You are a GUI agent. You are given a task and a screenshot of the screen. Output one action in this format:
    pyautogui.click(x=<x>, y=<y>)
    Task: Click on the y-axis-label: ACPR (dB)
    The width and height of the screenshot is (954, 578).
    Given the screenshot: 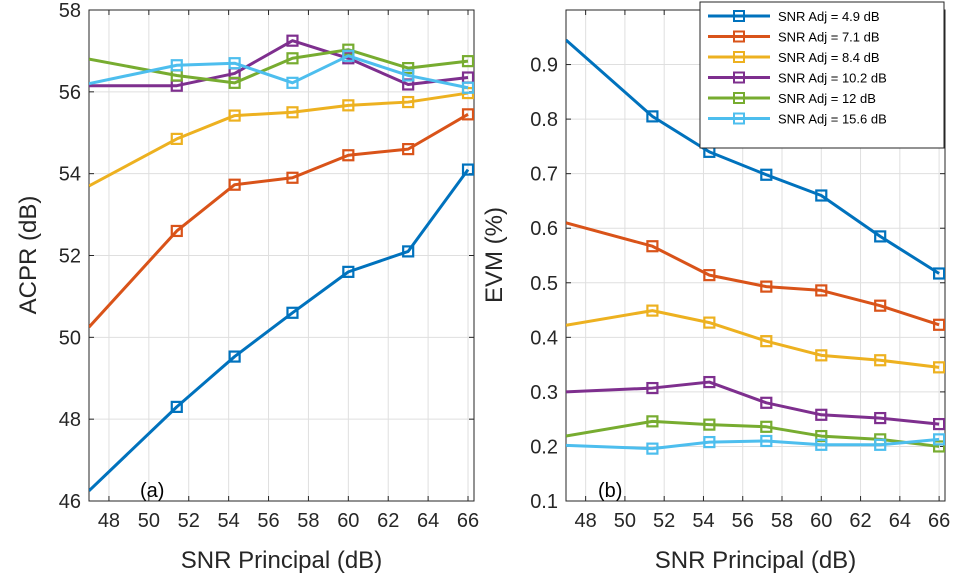 What is the action you would take?
    pyautogui.click(x=28, y=255)
    